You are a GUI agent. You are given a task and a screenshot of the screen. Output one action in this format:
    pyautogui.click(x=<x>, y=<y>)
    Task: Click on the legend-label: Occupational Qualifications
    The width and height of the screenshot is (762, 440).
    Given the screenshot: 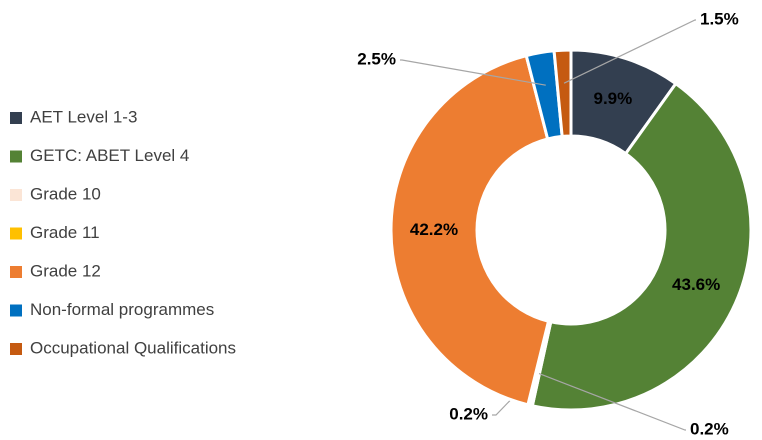 What is the action you would take?
    pyautogui.click(x=133, y=347)
    